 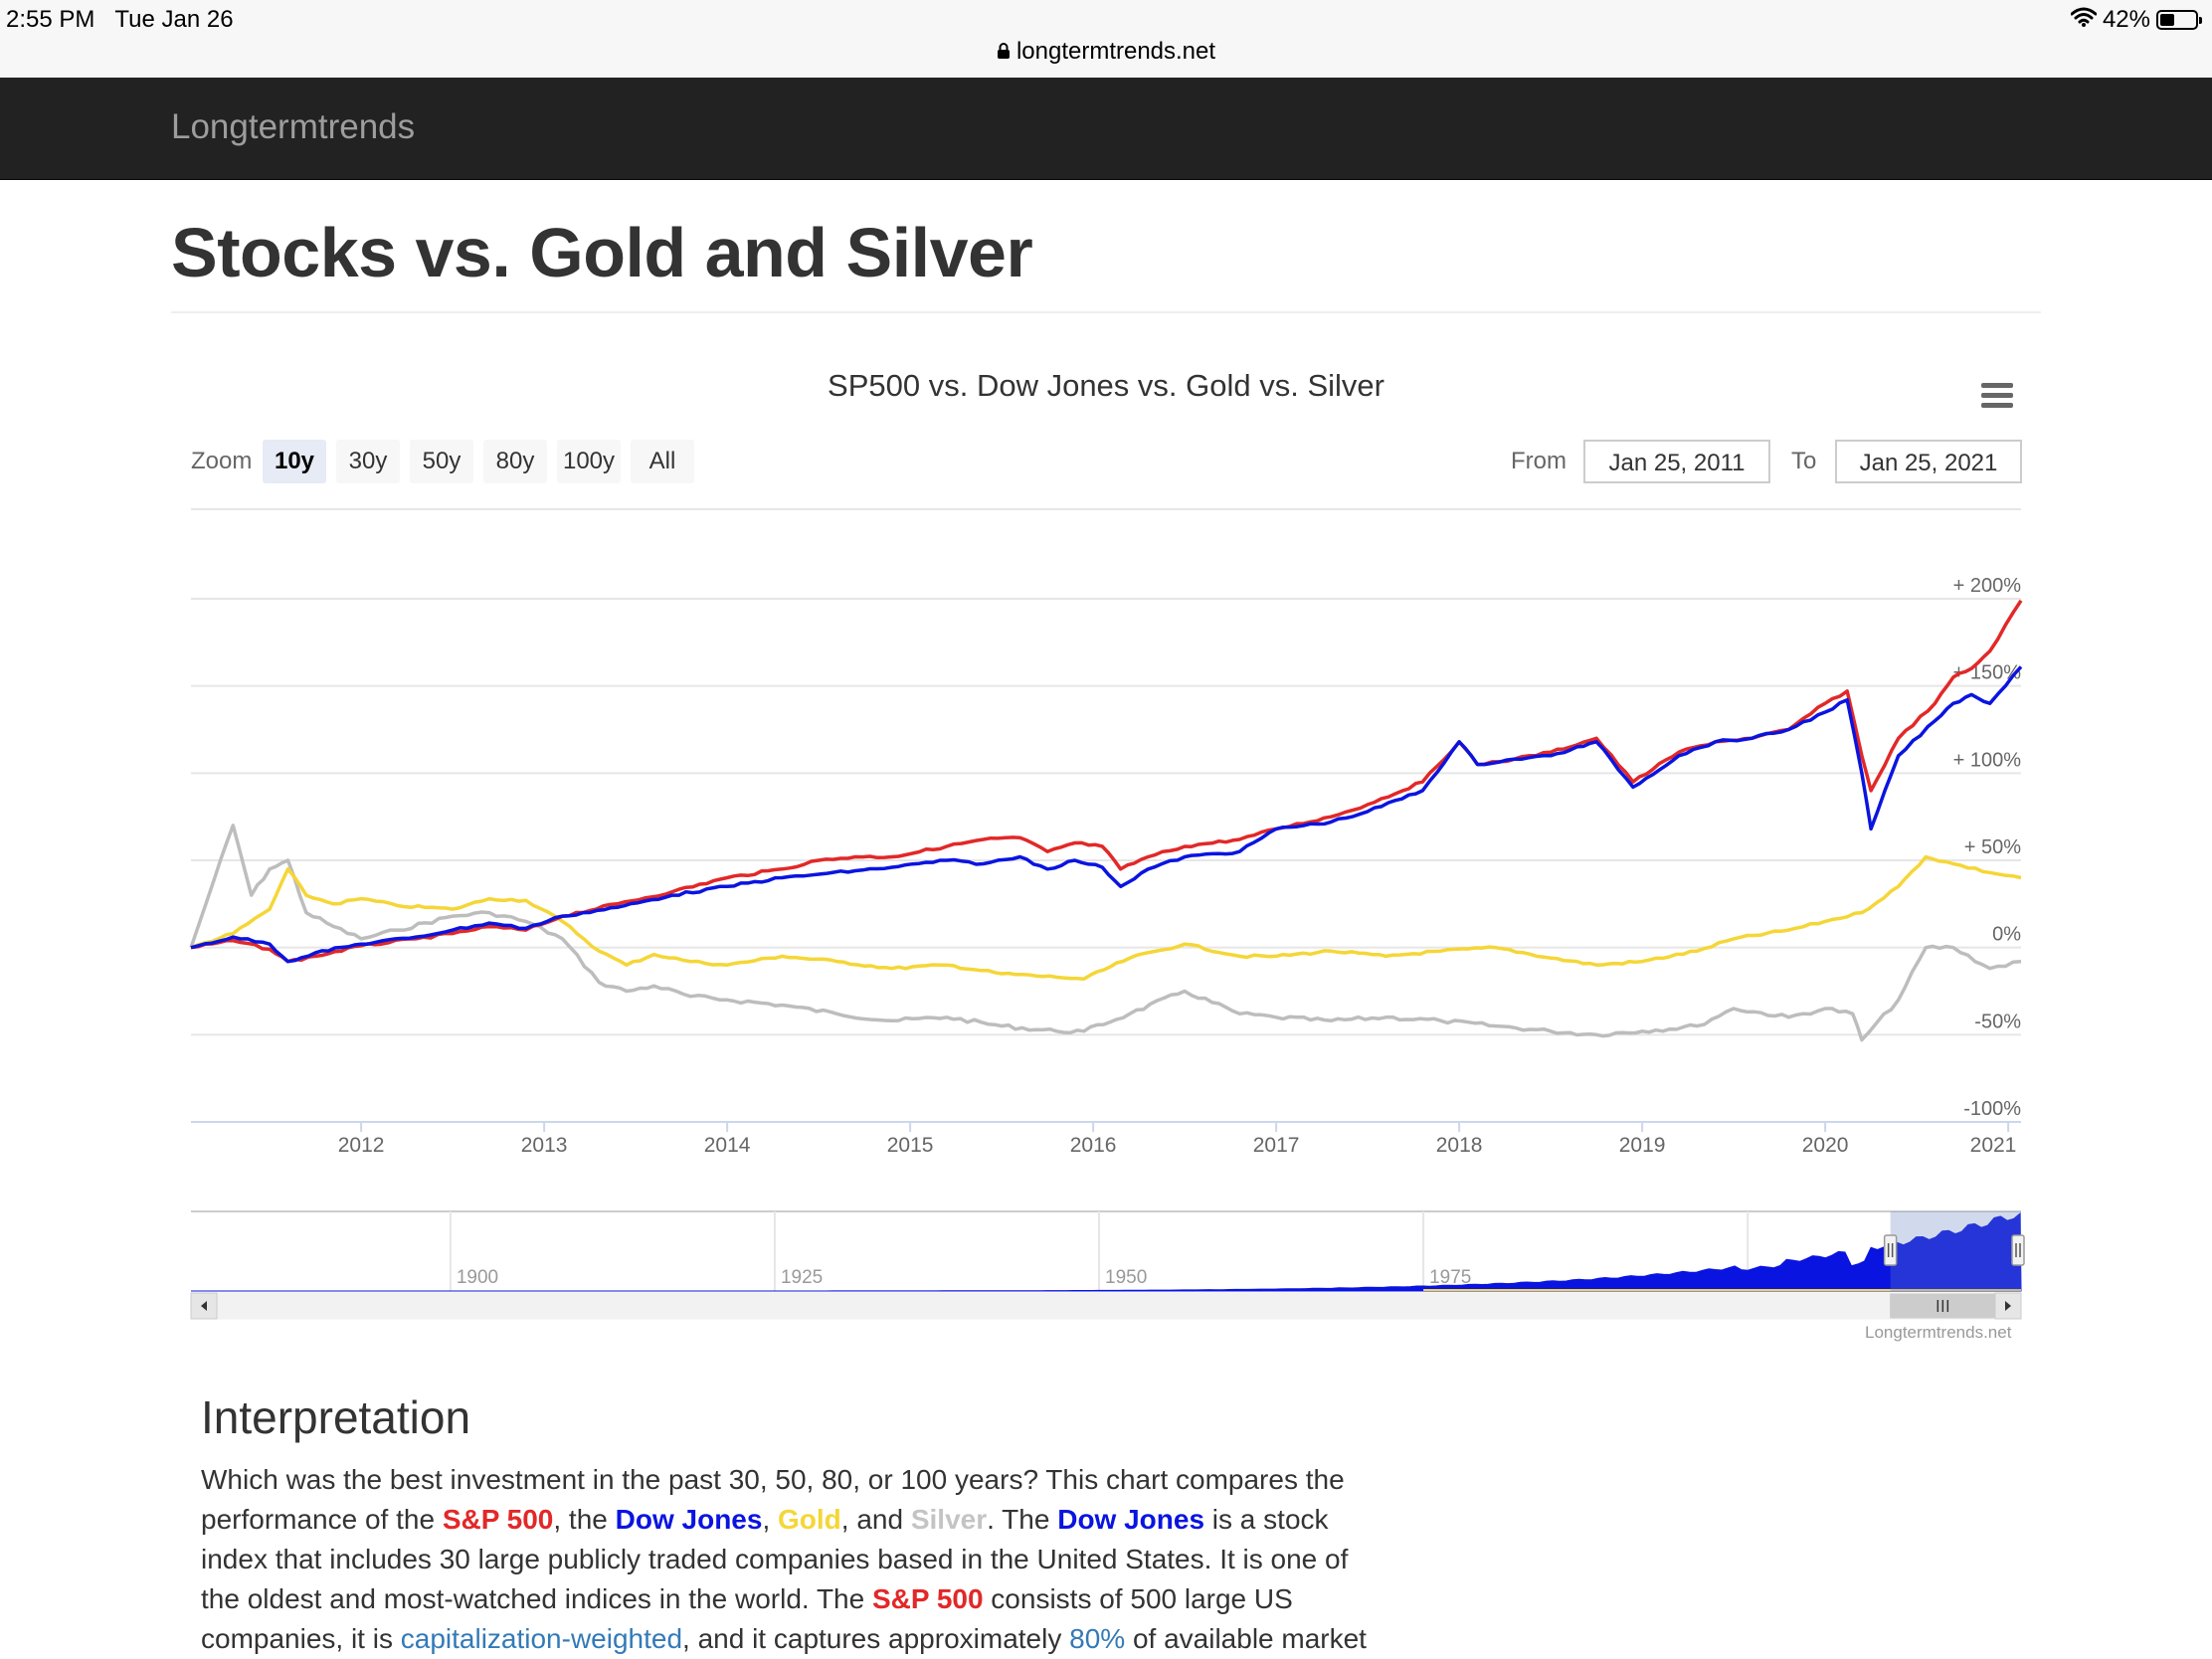 I want to click on zoom-80y-button: 80y, so click(x=515, y=461).